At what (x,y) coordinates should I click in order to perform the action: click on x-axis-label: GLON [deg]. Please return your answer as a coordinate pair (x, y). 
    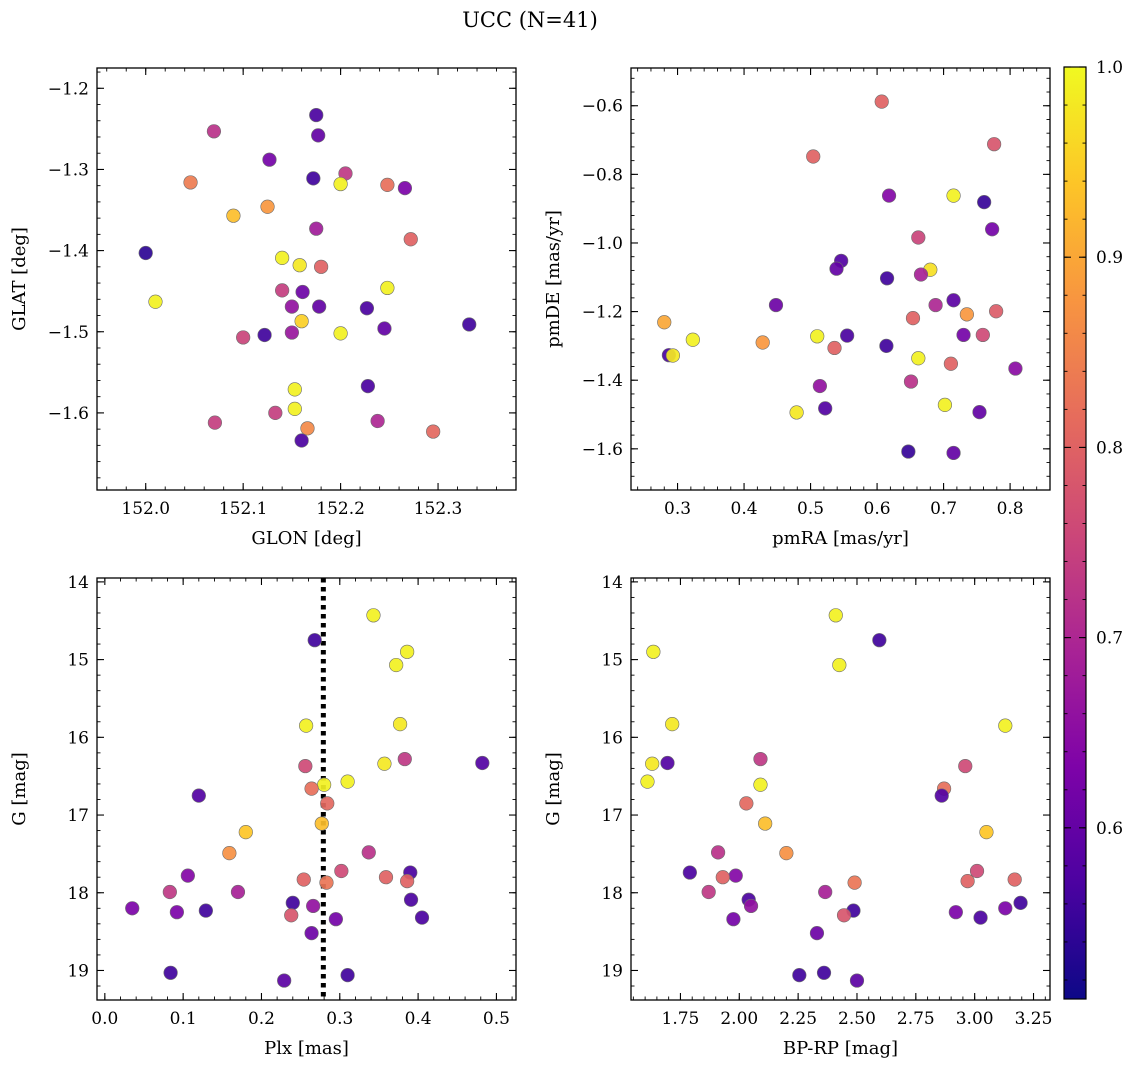
    Looking at the image, I should click on (306, 538).